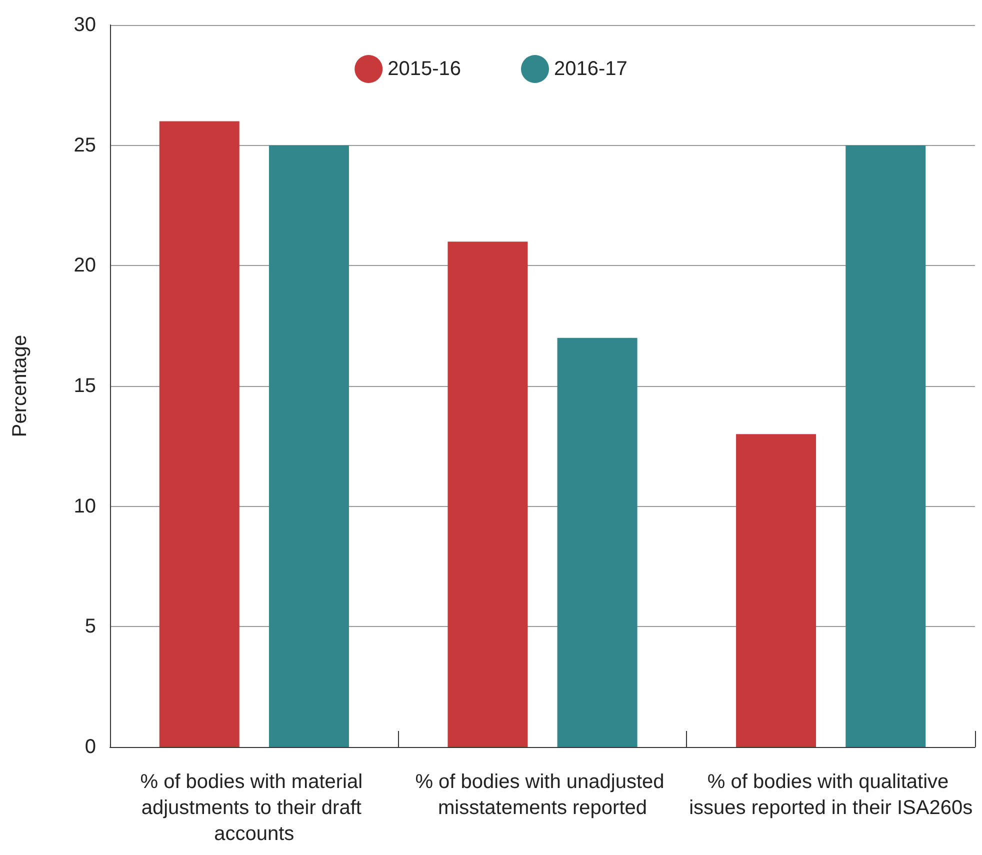 This screenshot has width=982, height=855. I want to click on y-tick-label: 25, so click(85, 145).